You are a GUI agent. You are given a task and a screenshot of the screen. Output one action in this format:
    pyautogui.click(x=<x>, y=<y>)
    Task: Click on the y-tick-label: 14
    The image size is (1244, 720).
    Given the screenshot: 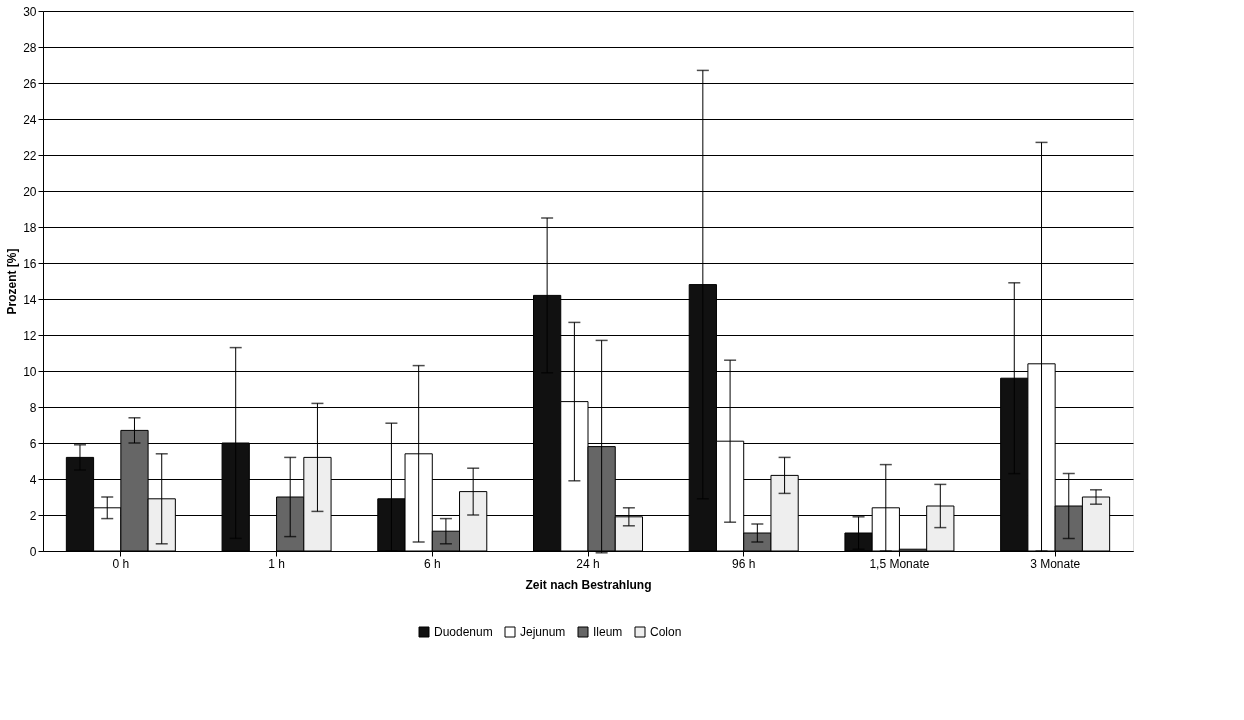 What is the action you would take?
    pyautogui.click(x=30, y=299)
    